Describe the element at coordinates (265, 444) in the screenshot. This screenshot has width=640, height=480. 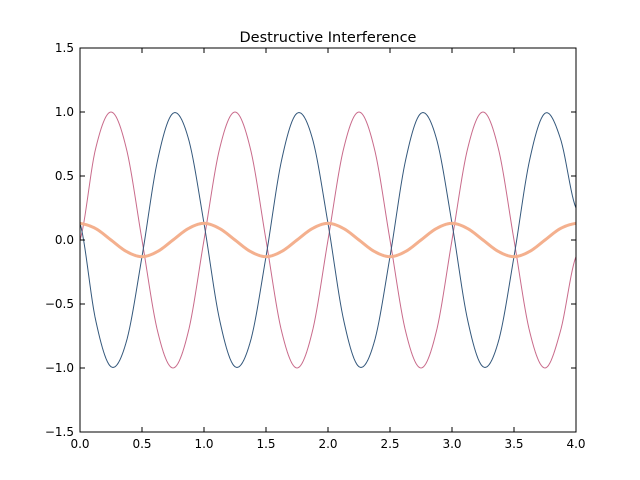
I see `x-tick-label: 1.5` at that location.